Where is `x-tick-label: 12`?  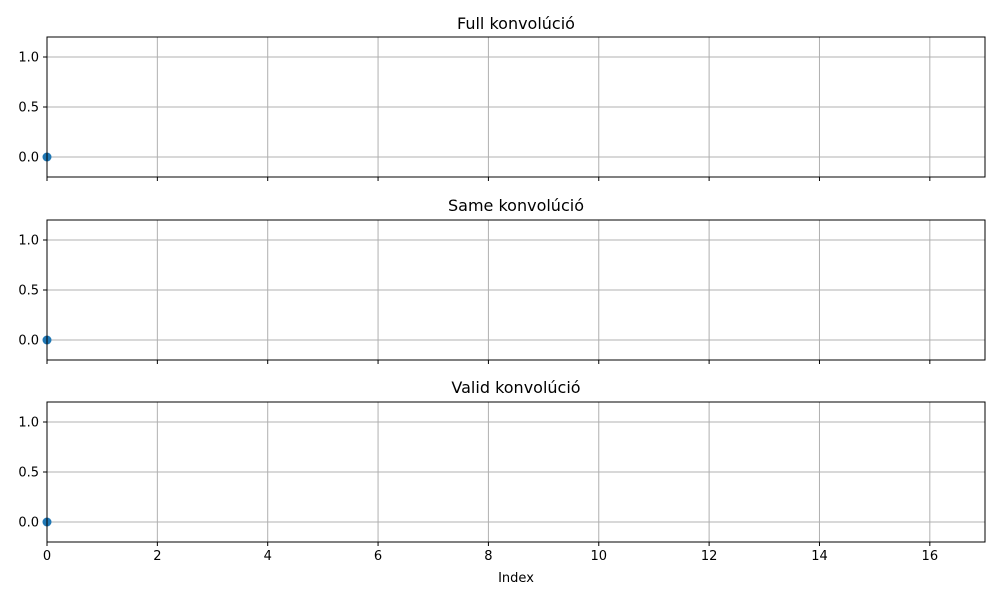 x-tick-label: 12 is located at coordinates (709, 556).